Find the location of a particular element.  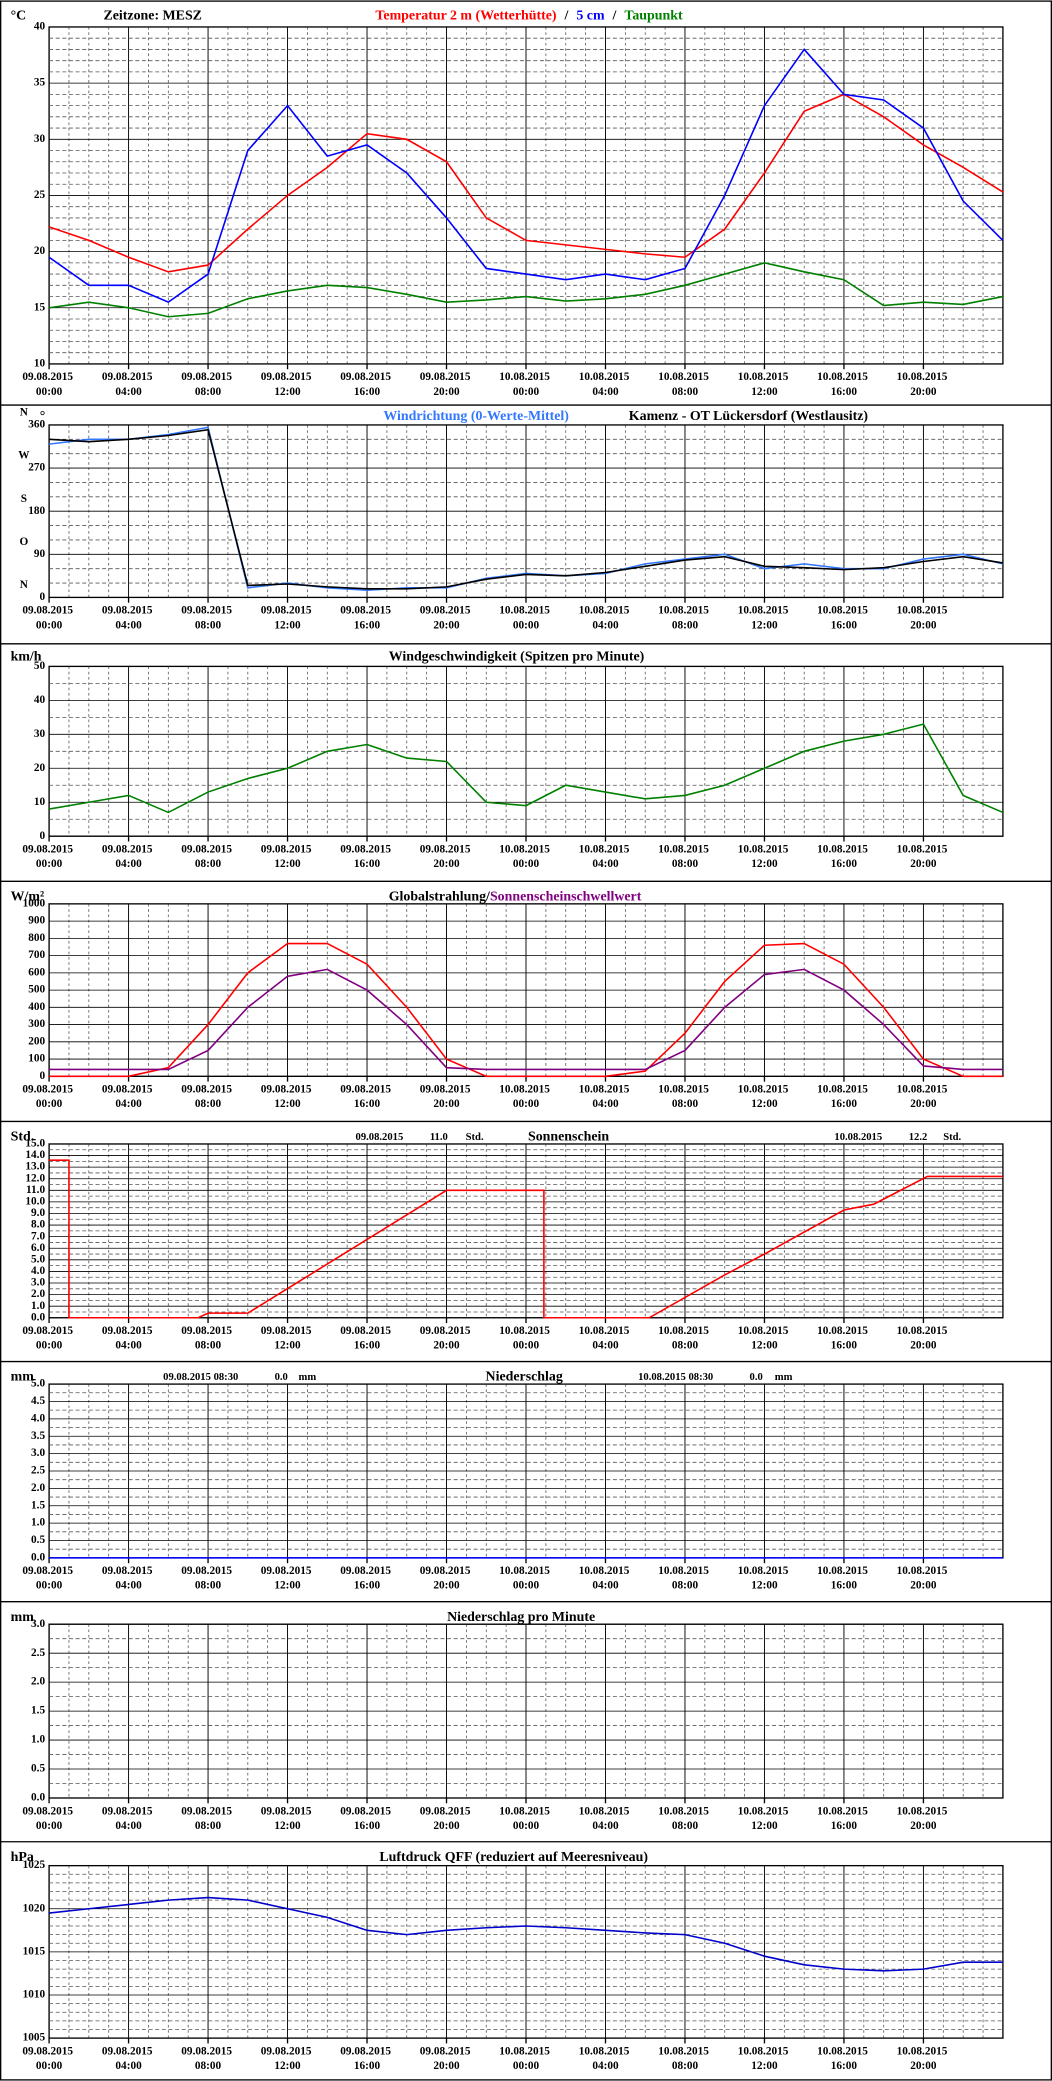

y-tick-label: 4.0 is located at coordinates (38, 1418).